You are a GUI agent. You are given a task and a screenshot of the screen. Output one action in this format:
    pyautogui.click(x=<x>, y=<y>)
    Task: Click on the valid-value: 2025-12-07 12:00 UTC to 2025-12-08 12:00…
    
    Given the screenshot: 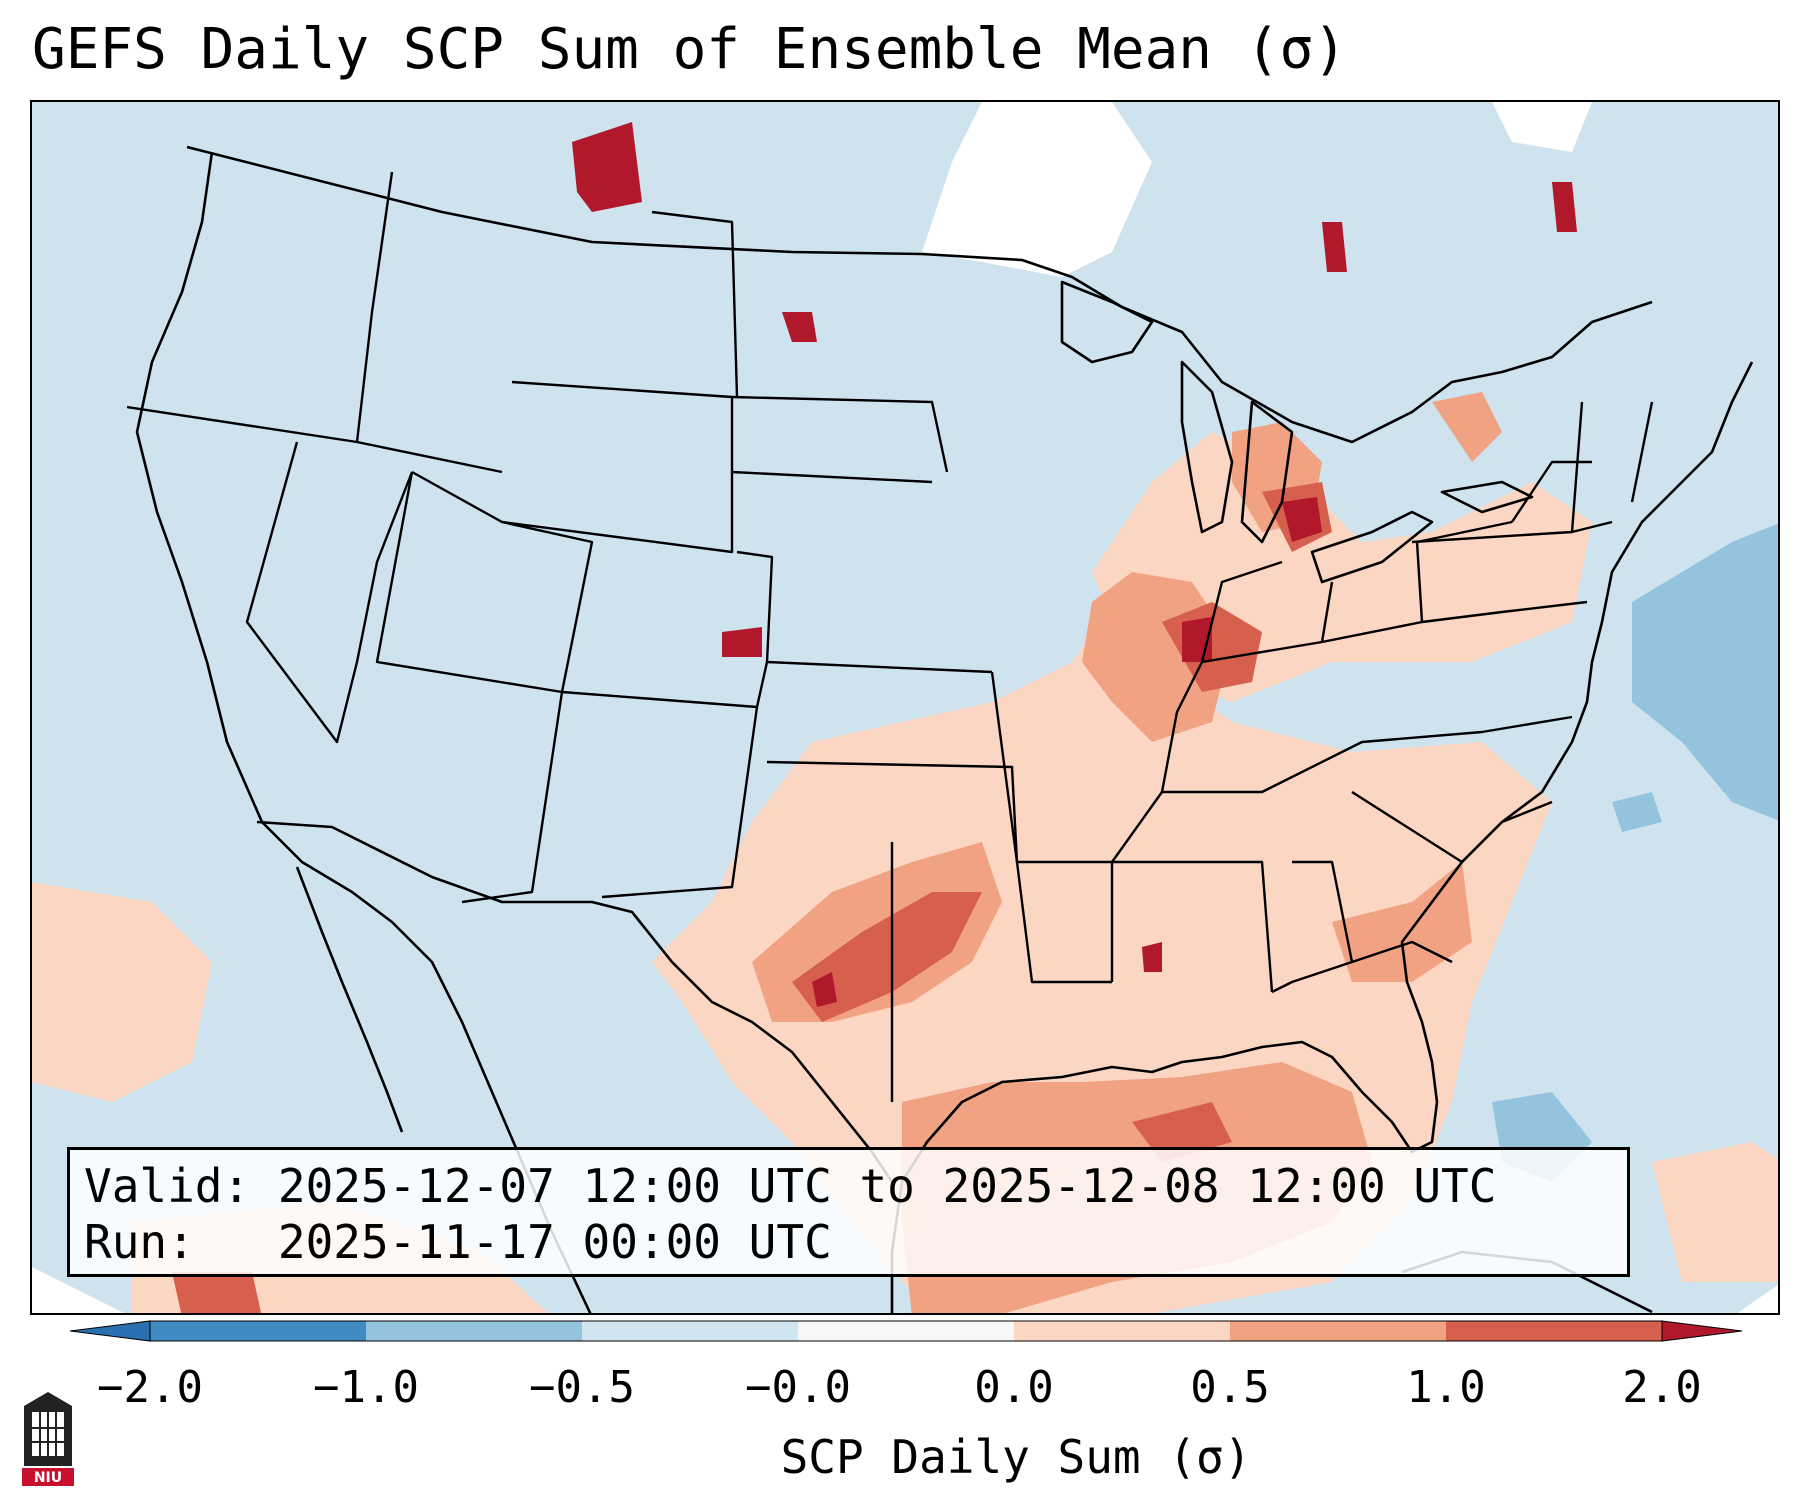 What is the action you would take?
    pyautogui.click(x=887, y=1186)
    